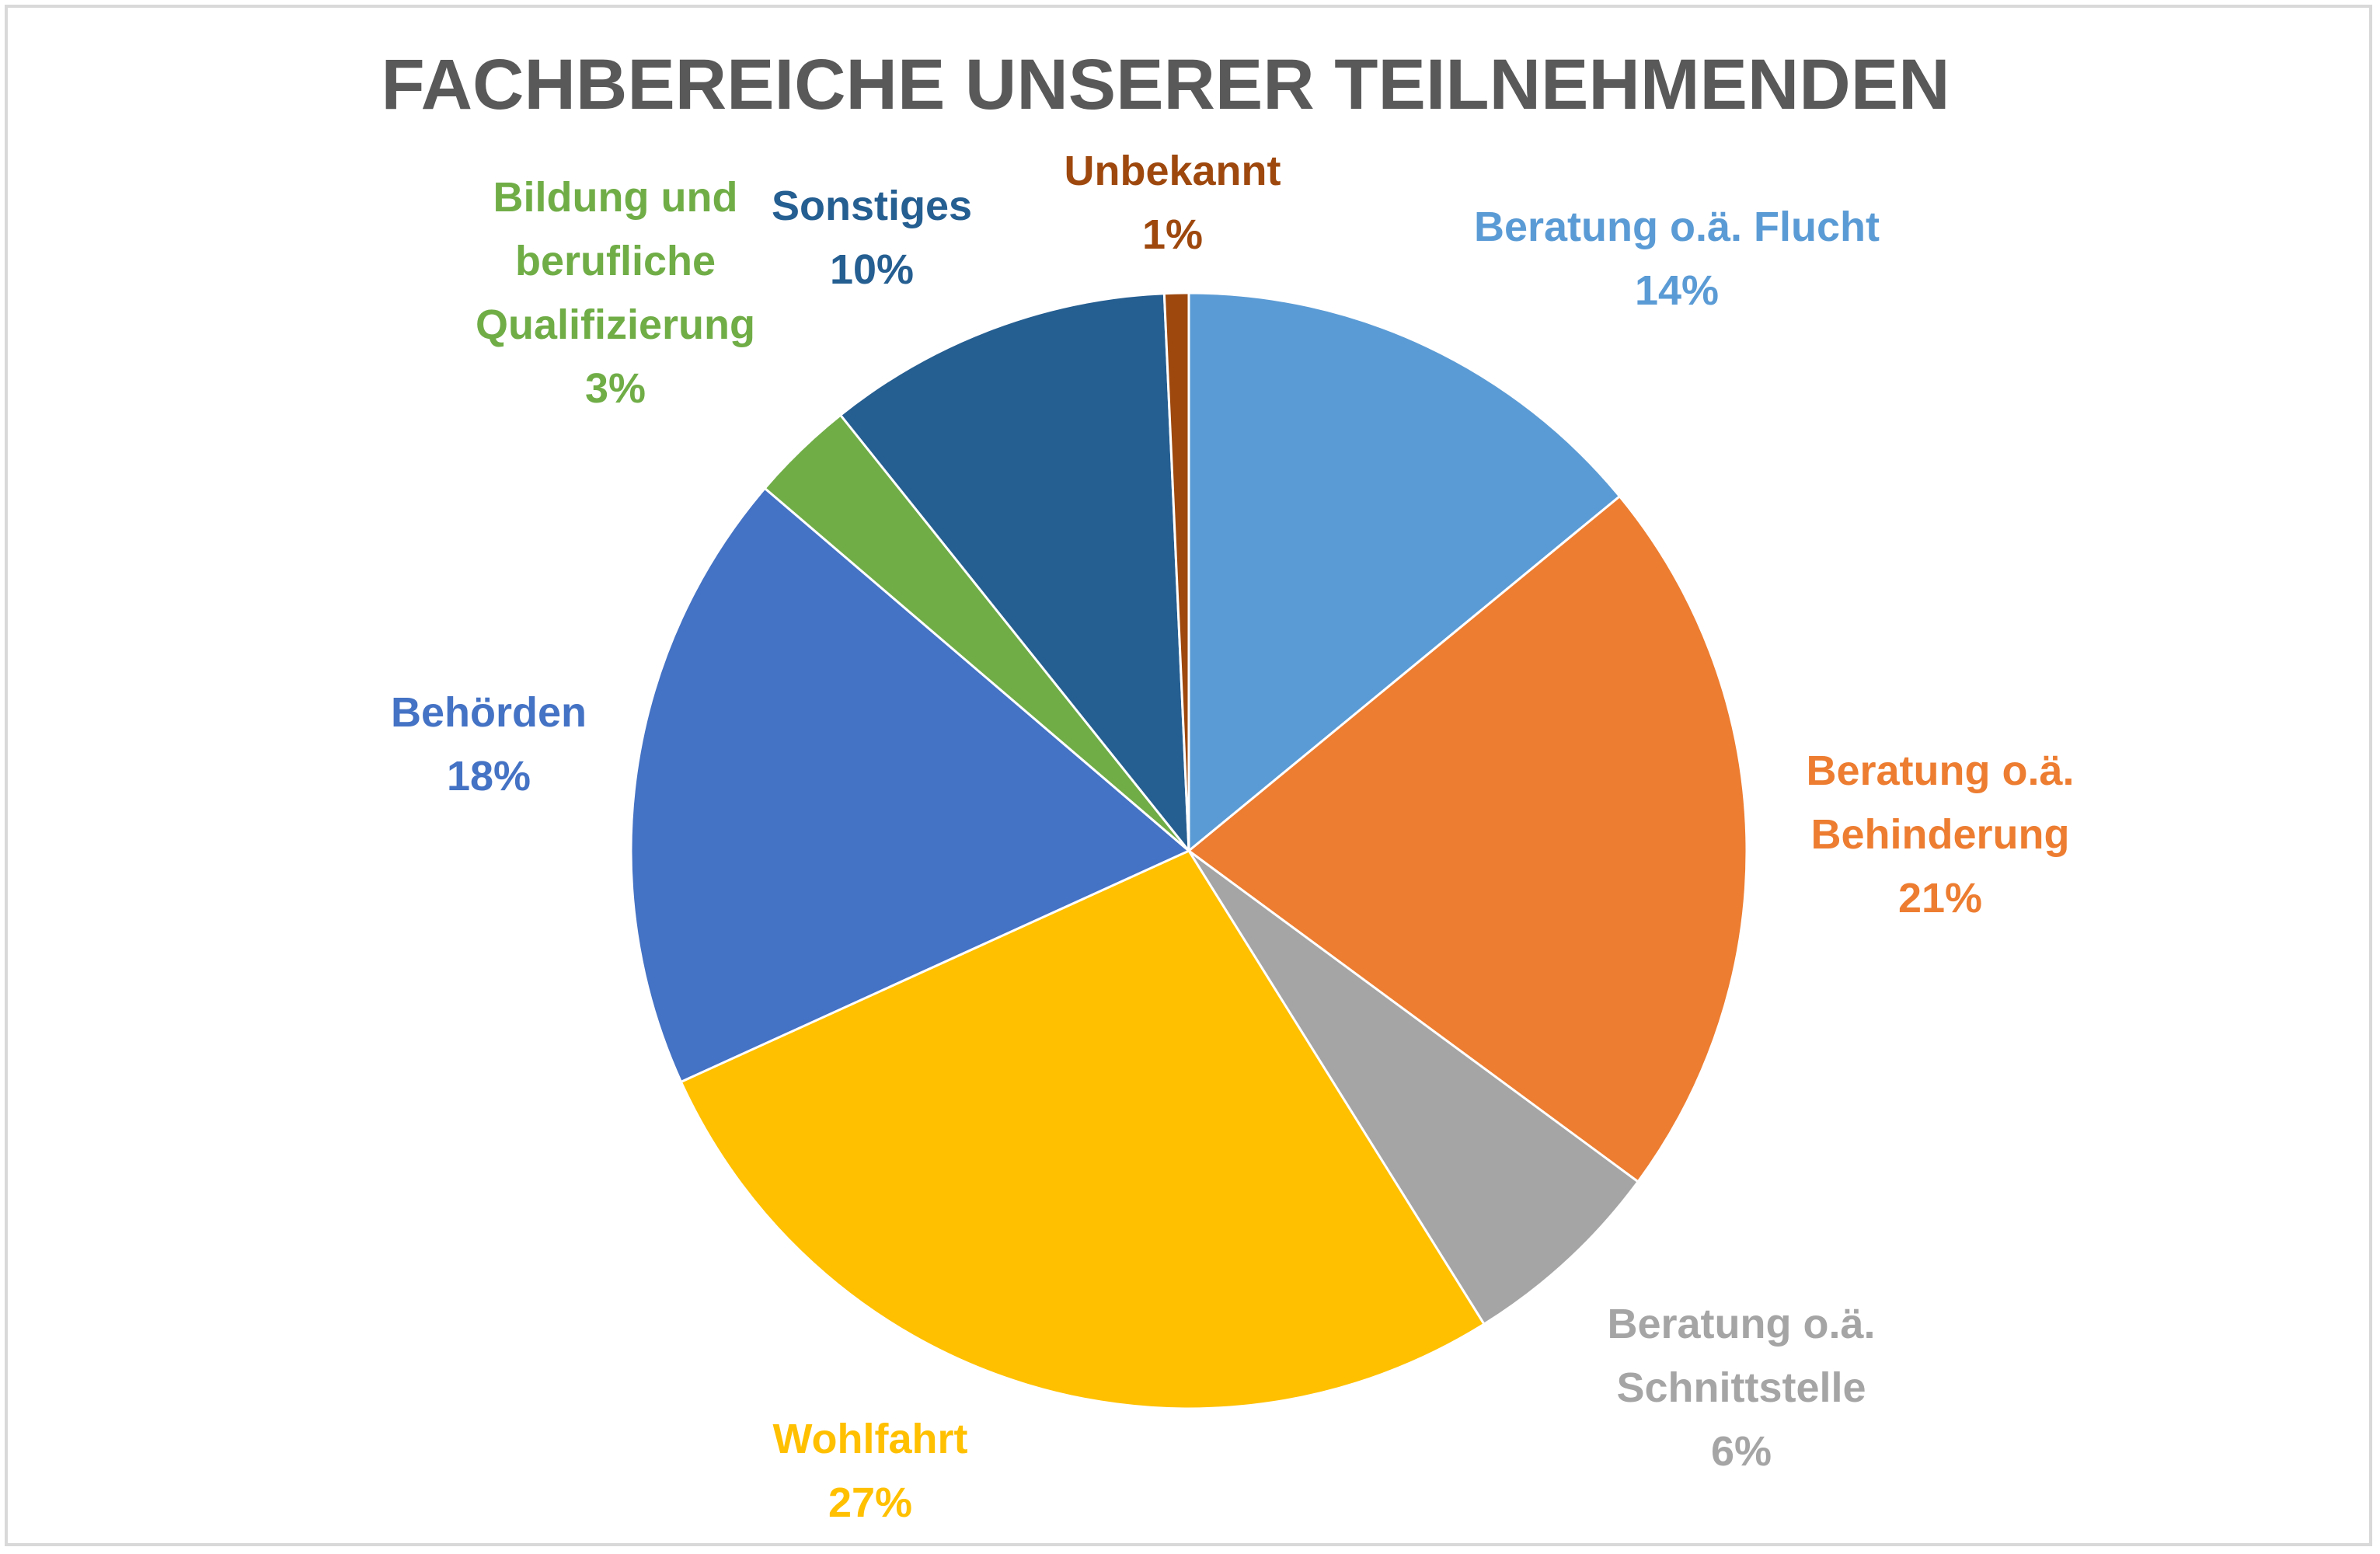  I want to click on slice-category-label: Unbekannt, so click(1172, 171).